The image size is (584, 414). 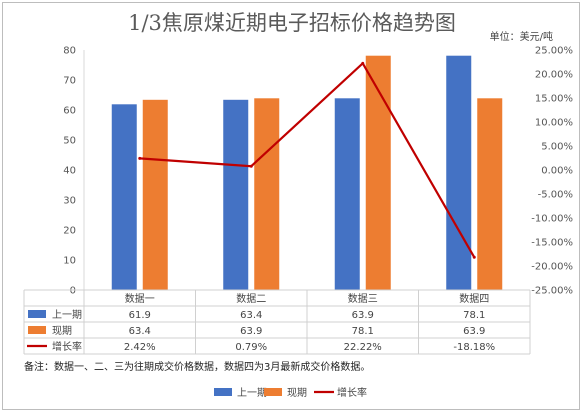 What do you see at coordinates (554, 75) in the screenshot?
I see `right-tick-label: 20.00%` at bounding box center [554, 75].